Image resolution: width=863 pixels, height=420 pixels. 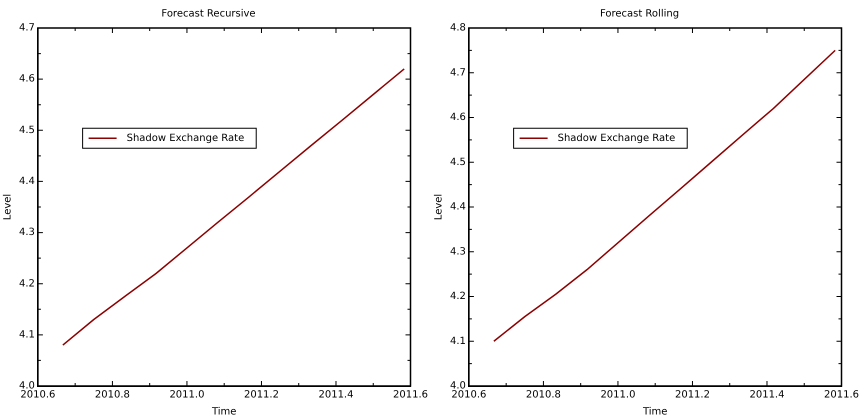 I want to click on y-tick-label: 4.8, so click(x=458, y=28).